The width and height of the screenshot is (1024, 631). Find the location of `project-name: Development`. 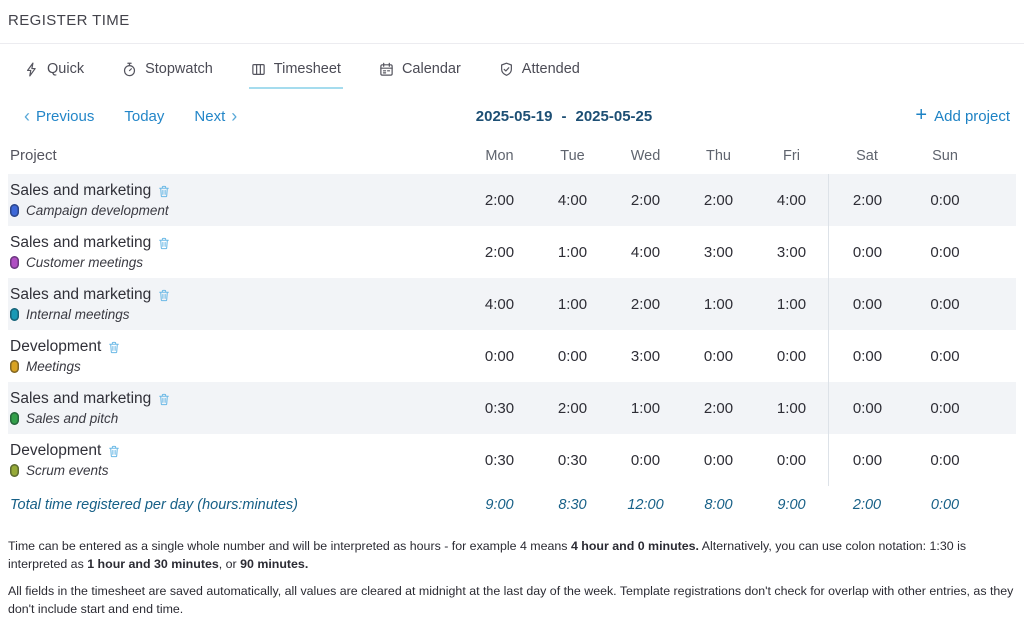

project-name: Development is located at coordinates (56, 346).